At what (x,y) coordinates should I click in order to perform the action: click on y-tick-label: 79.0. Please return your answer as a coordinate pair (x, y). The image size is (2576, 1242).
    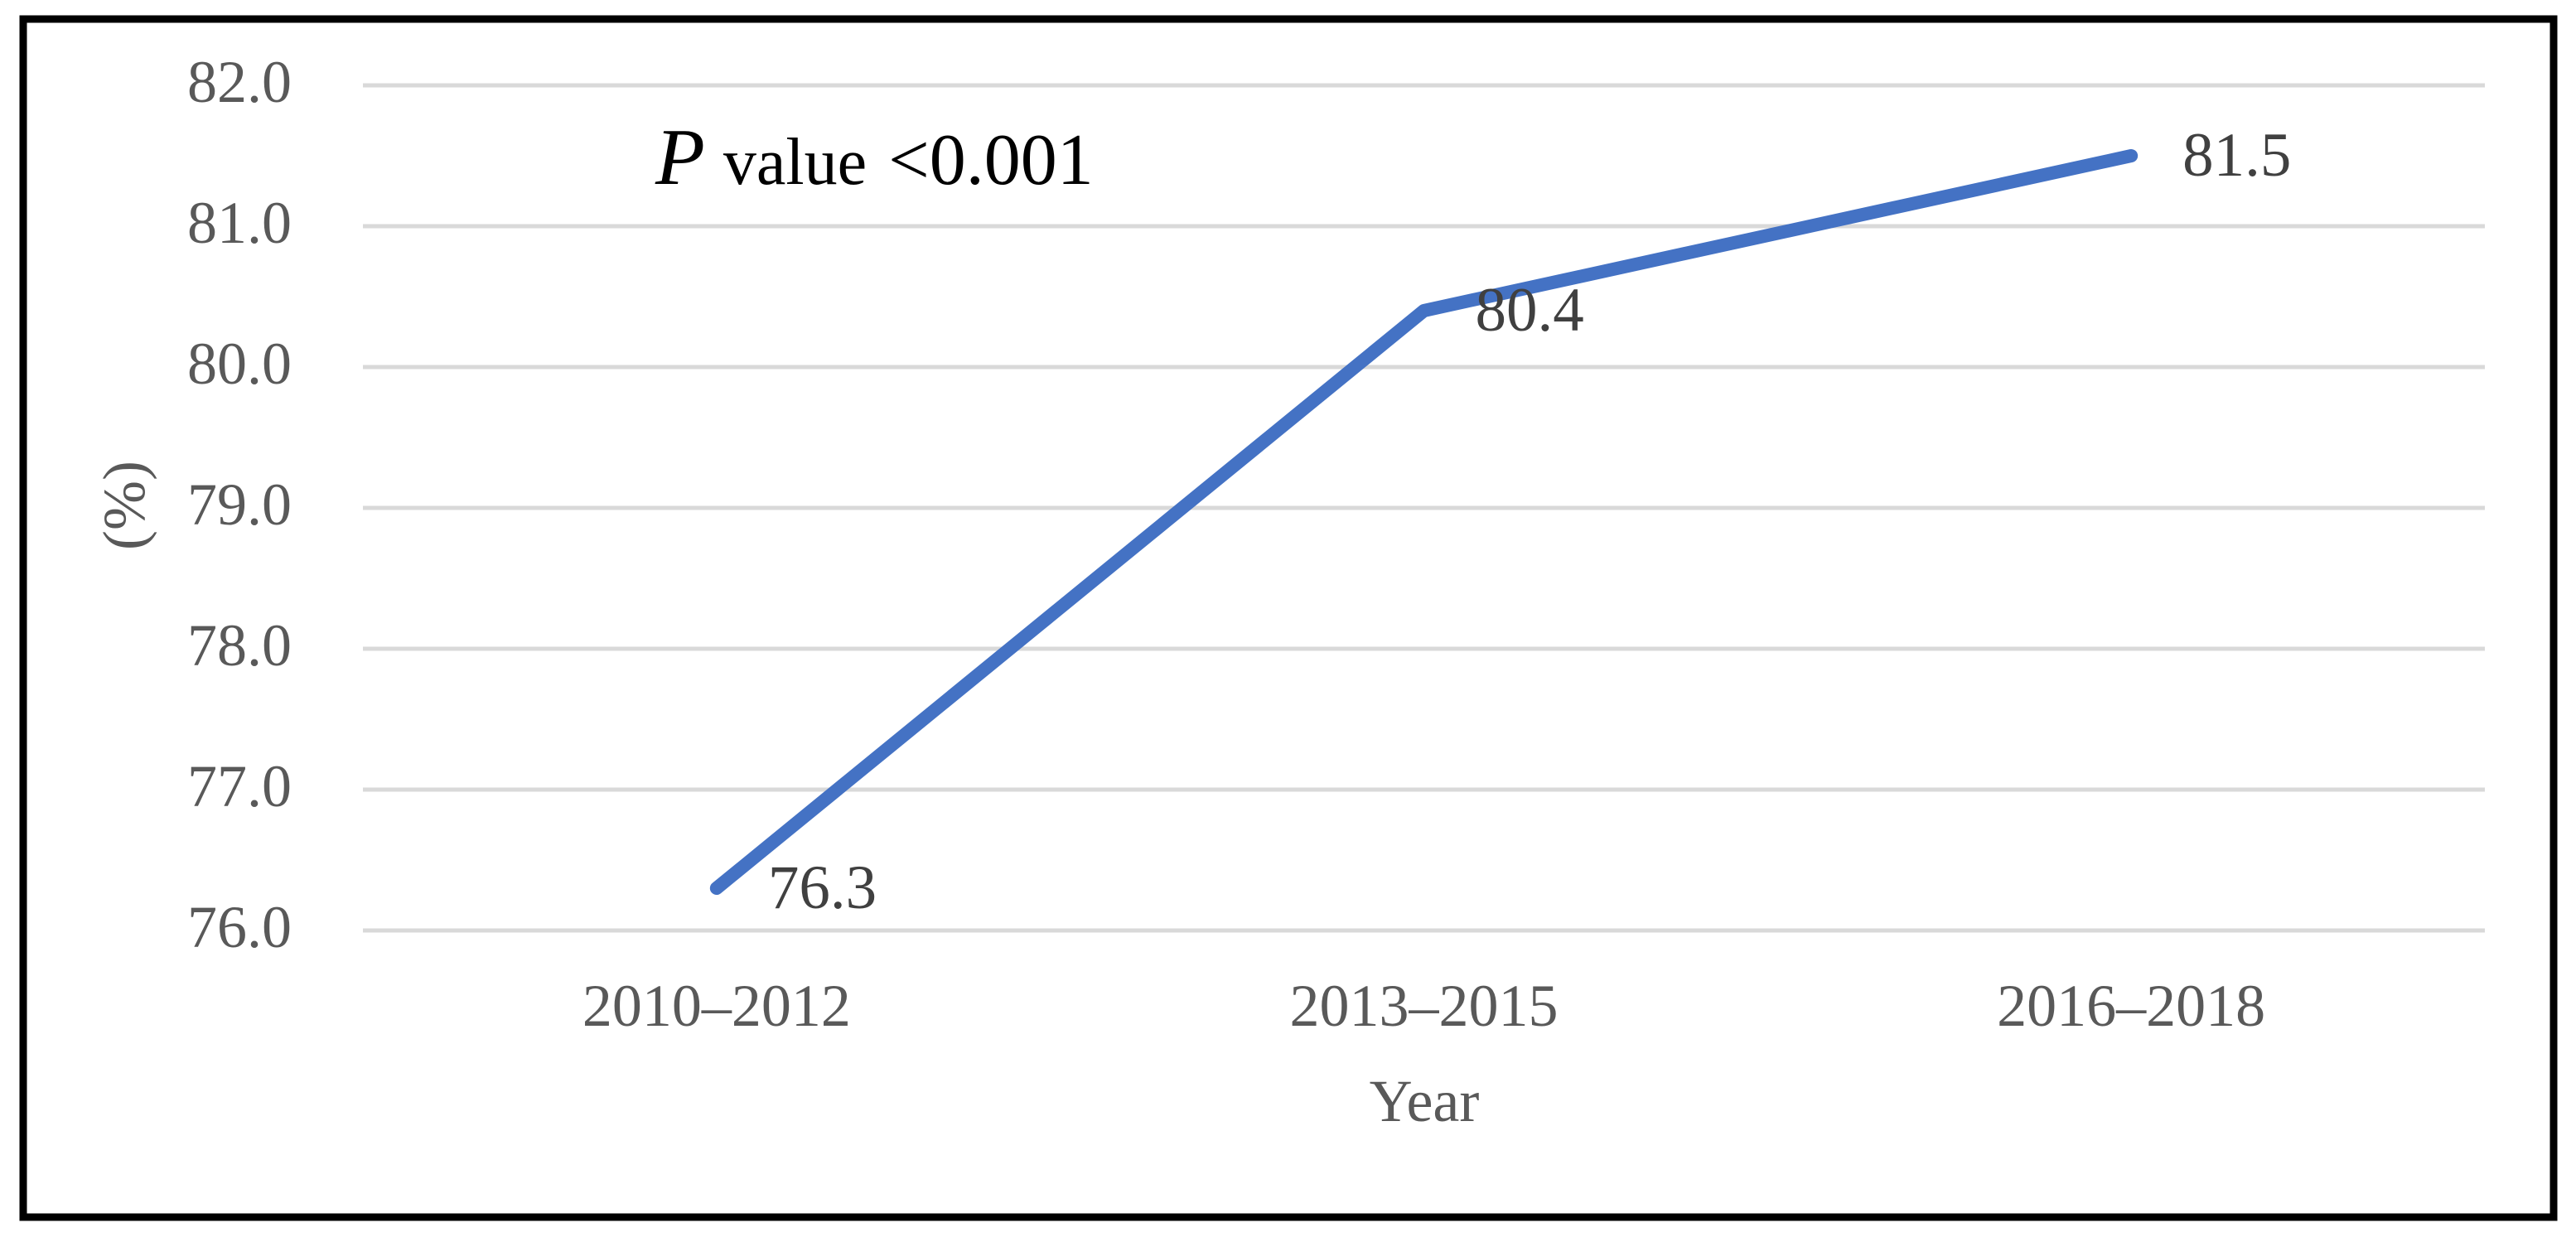
    Looking at the image, I should click on (239, 504).